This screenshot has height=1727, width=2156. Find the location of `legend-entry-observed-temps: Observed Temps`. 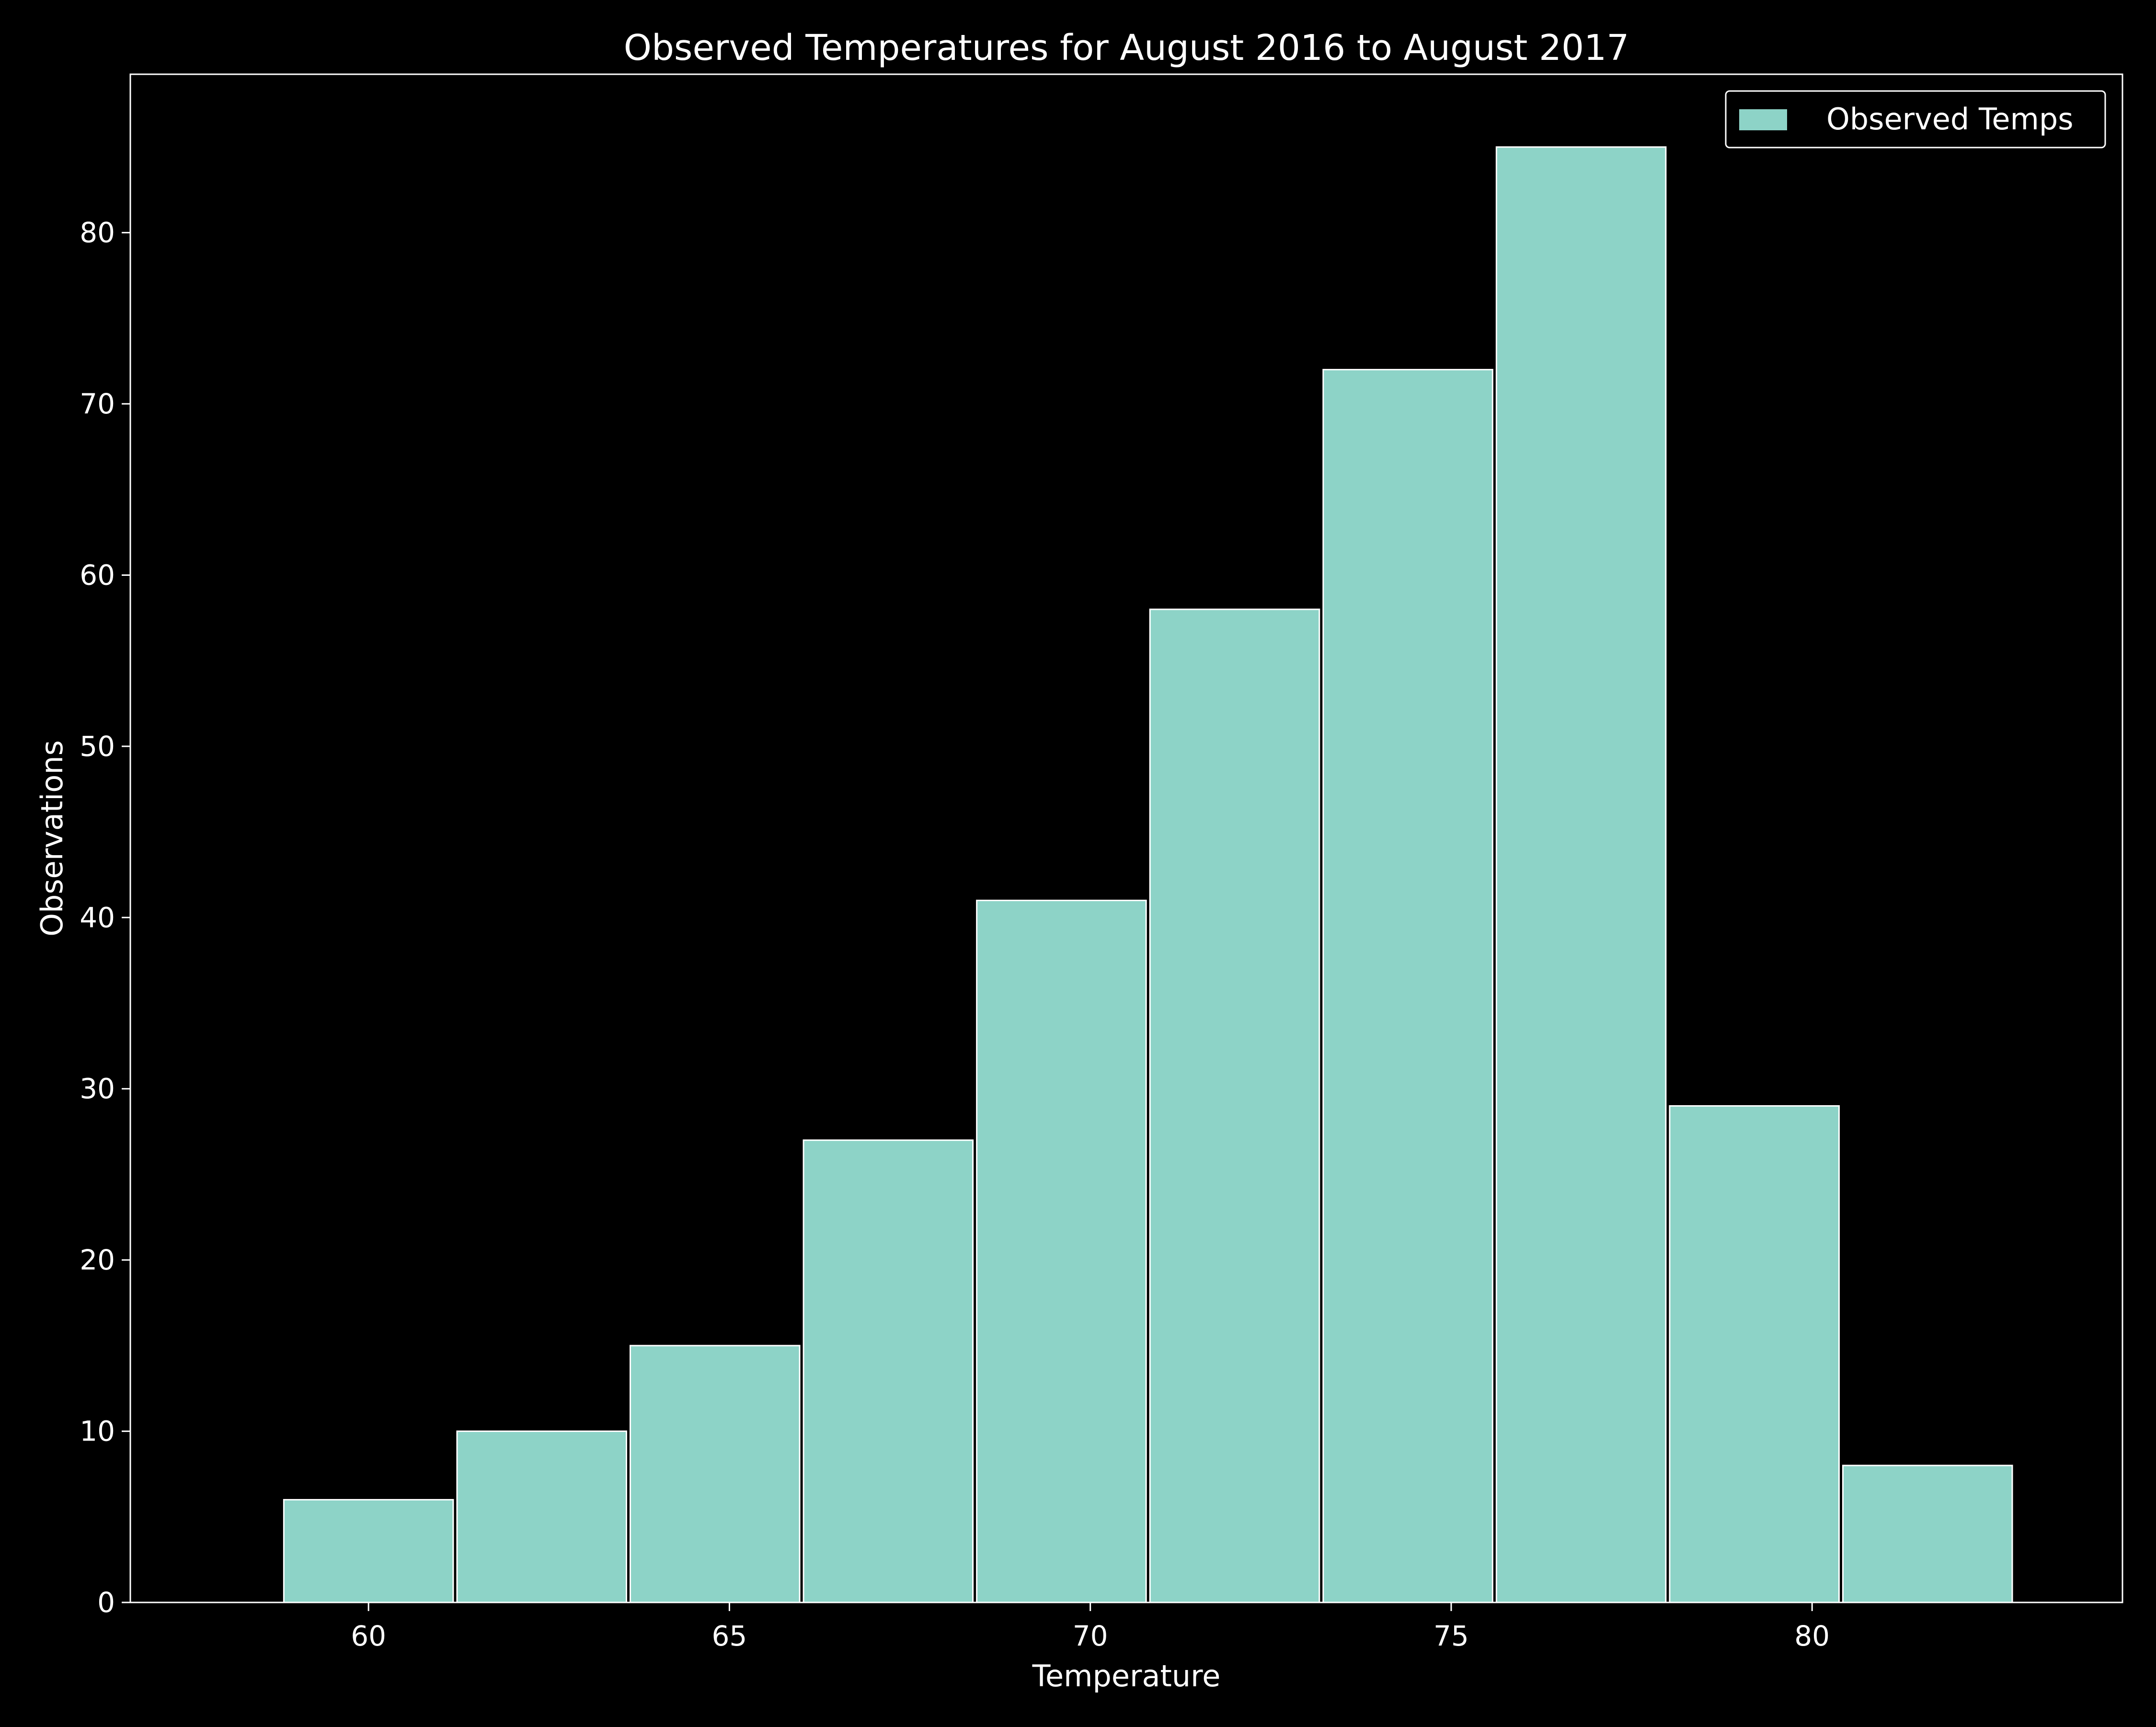

legend-entry-observed-temps: Observed Temps is located at coordinates (1950, 119).